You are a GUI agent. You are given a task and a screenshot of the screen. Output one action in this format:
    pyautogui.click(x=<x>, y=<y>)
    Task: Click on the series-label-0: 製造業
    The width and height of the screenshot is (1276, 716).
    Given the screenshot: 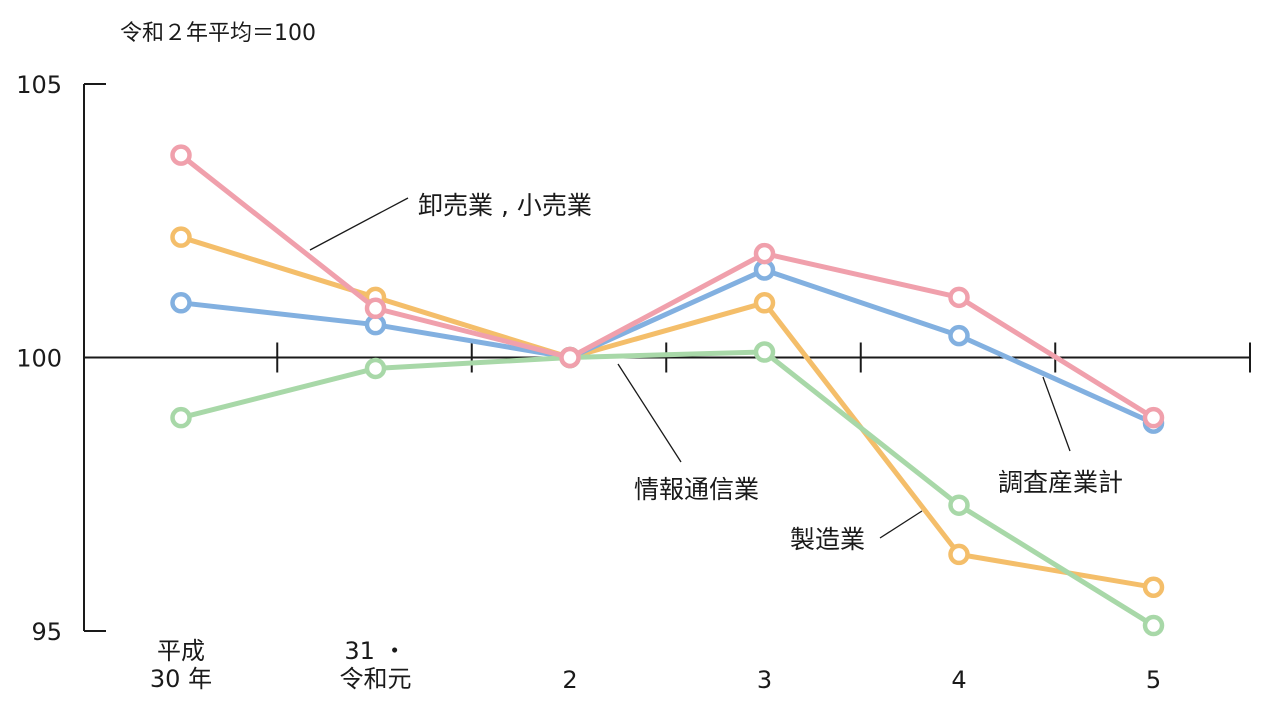 What is the action you would take?
    pyautogui.click(x=827, y=539)
    